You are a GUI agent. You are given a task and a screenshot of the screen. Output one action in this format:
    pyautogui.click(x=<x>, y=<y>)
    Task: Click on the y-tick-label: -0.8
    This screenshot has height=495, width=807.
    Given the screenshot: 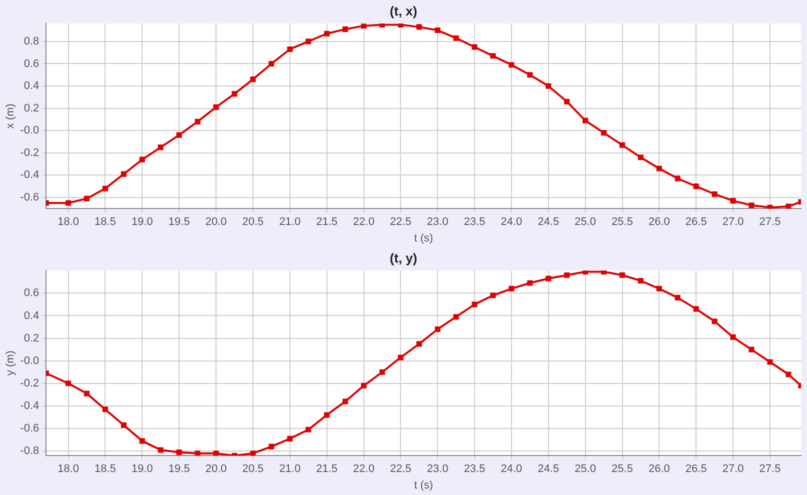 What is the action you would take?
    pyautogui.click(x=30, y=451)
    